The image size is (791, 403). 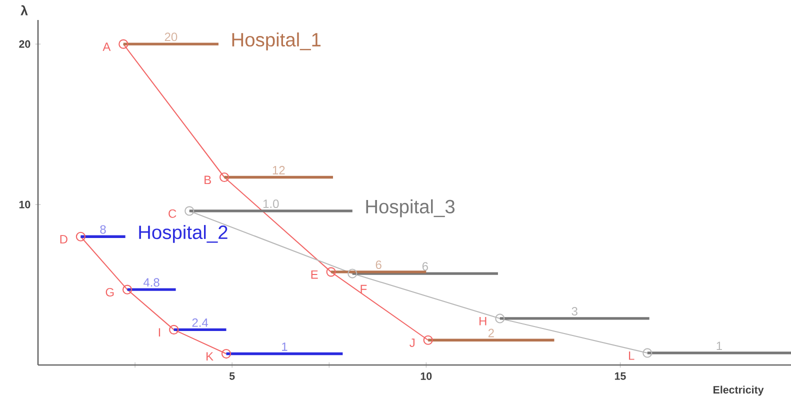 What do you see at coordinates (491, 333) in the screenshot?
I see `series-label: 2` at bounding box center [491, 333].